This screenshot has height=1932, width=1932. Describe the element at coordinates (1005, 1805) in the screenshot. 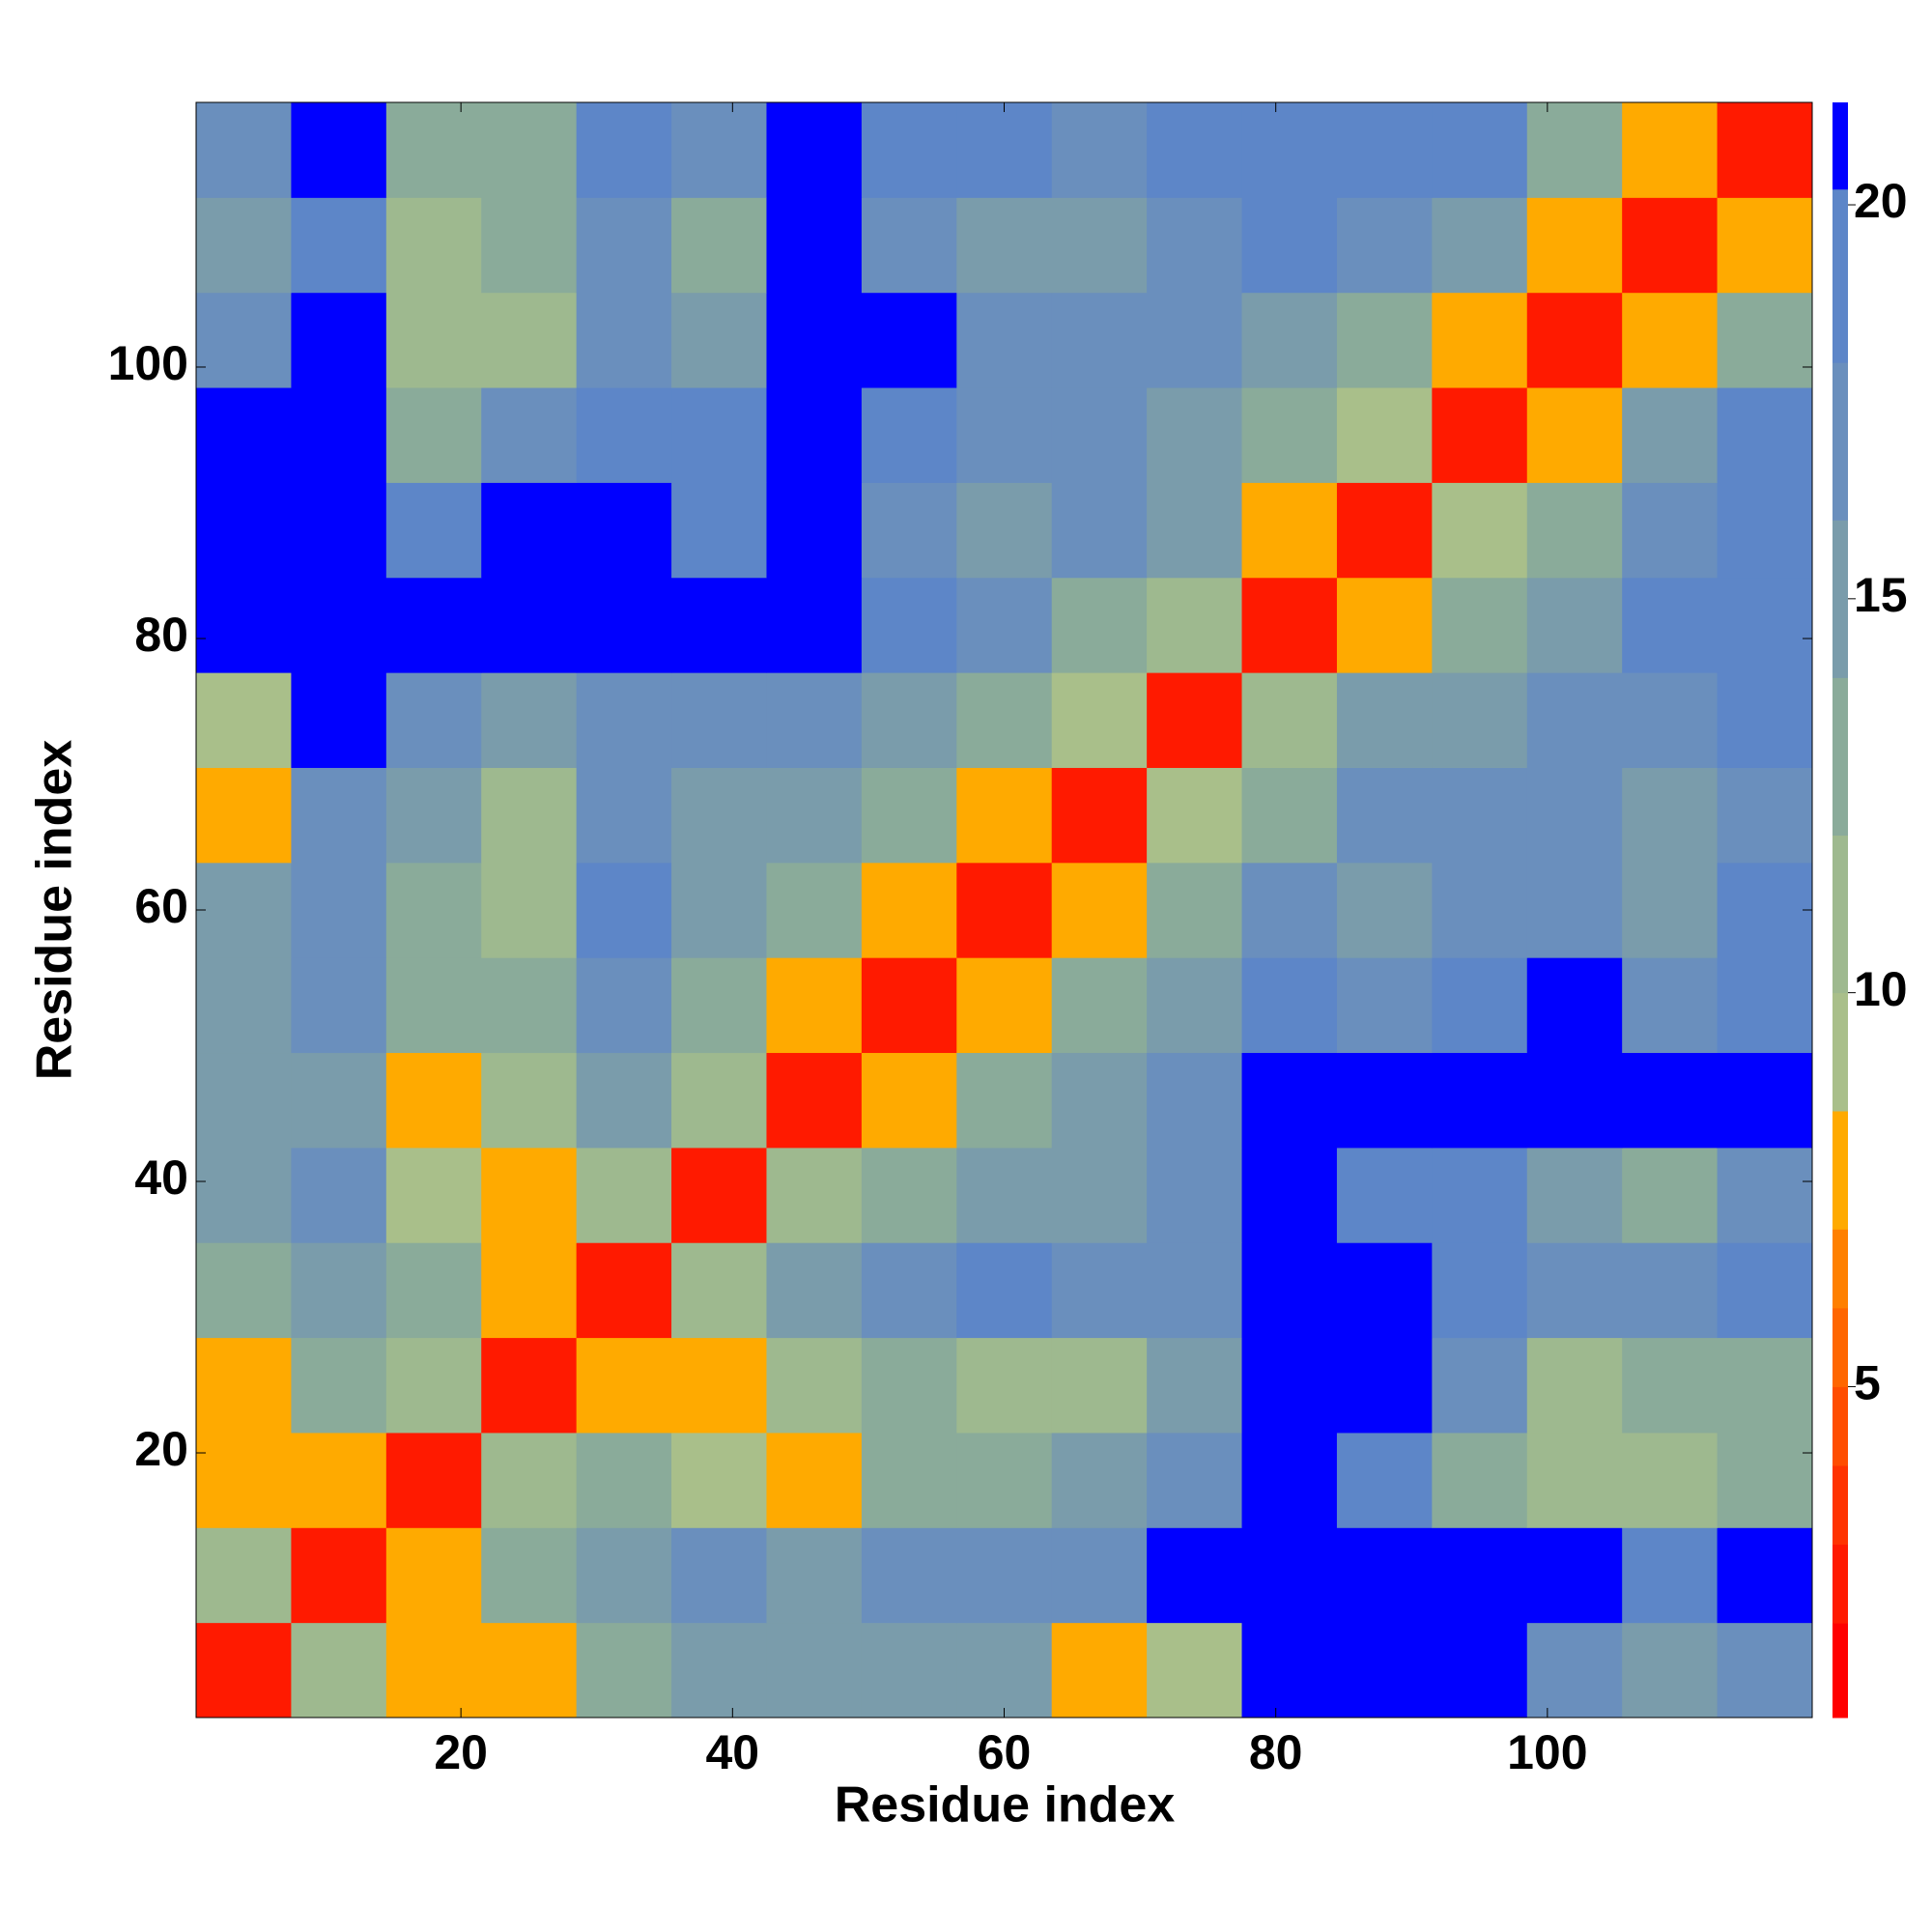

I see `x-axis-title: Residue index` at that location.